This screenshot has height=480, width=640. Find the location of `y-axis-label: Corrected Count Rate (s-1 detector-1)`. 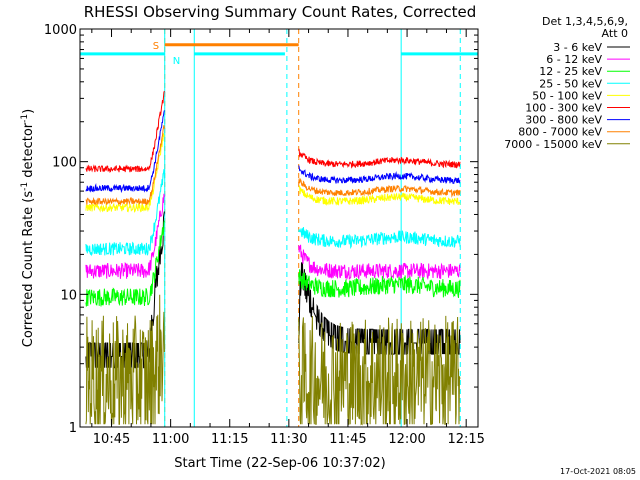

y-axis-label: Corrected Count Rate (s-1 detector-1) is located at coordinates (28, 228).